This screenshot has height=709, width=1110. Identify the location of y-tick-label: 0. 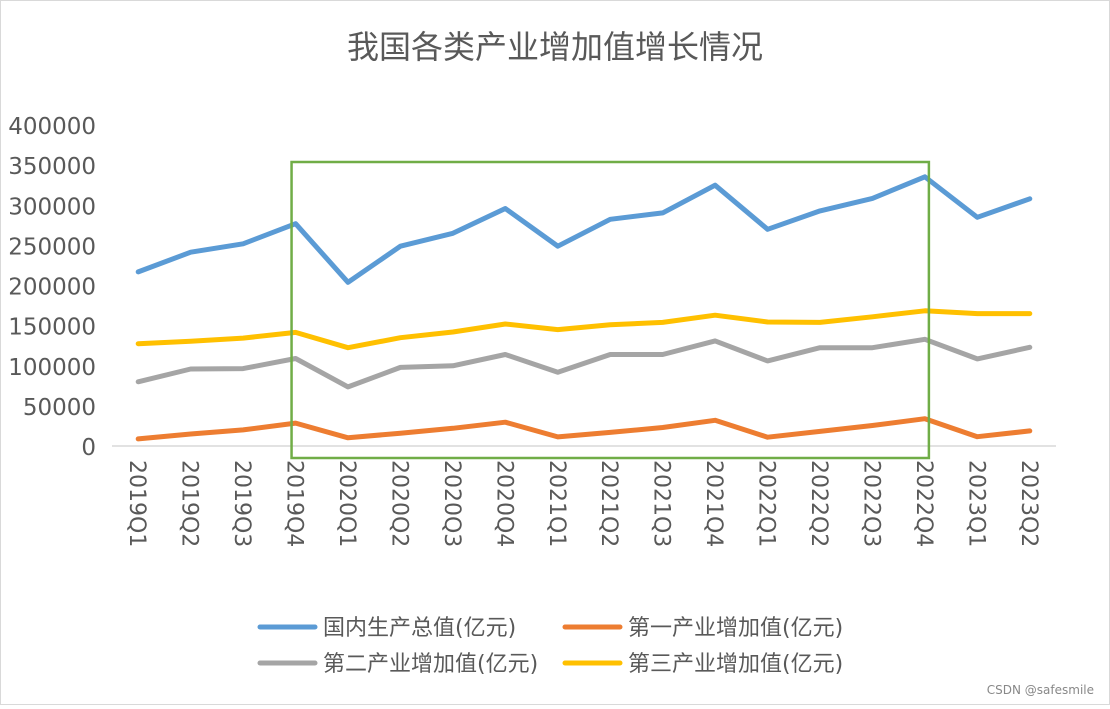
(88, 448).